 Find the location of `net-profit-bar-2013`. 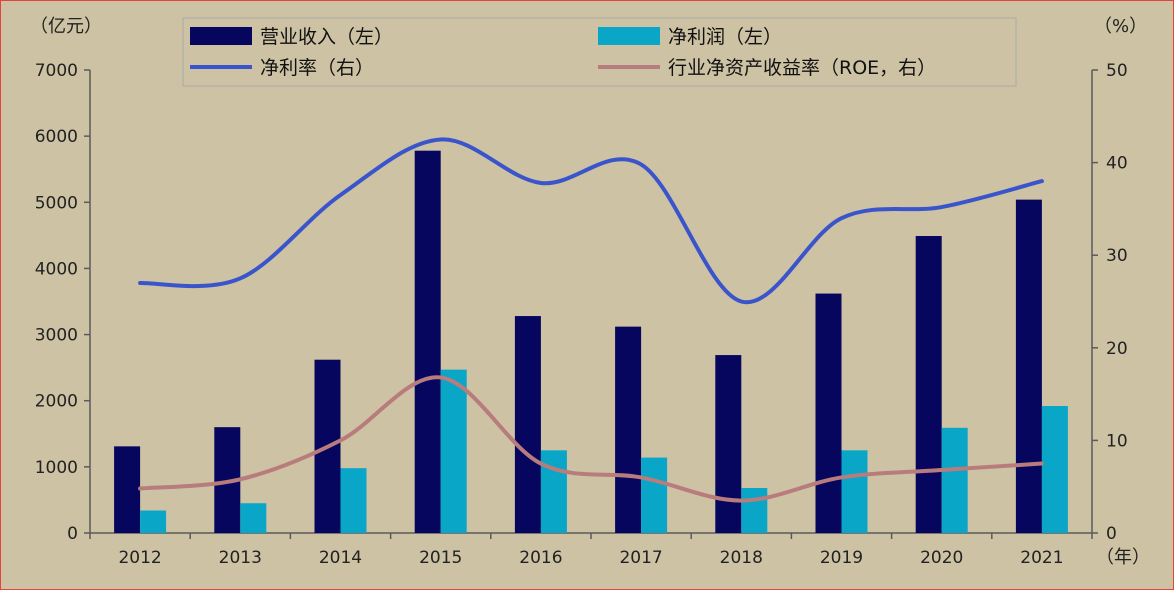

net-profit-bar-2013 is located at coordinates (253, 518).